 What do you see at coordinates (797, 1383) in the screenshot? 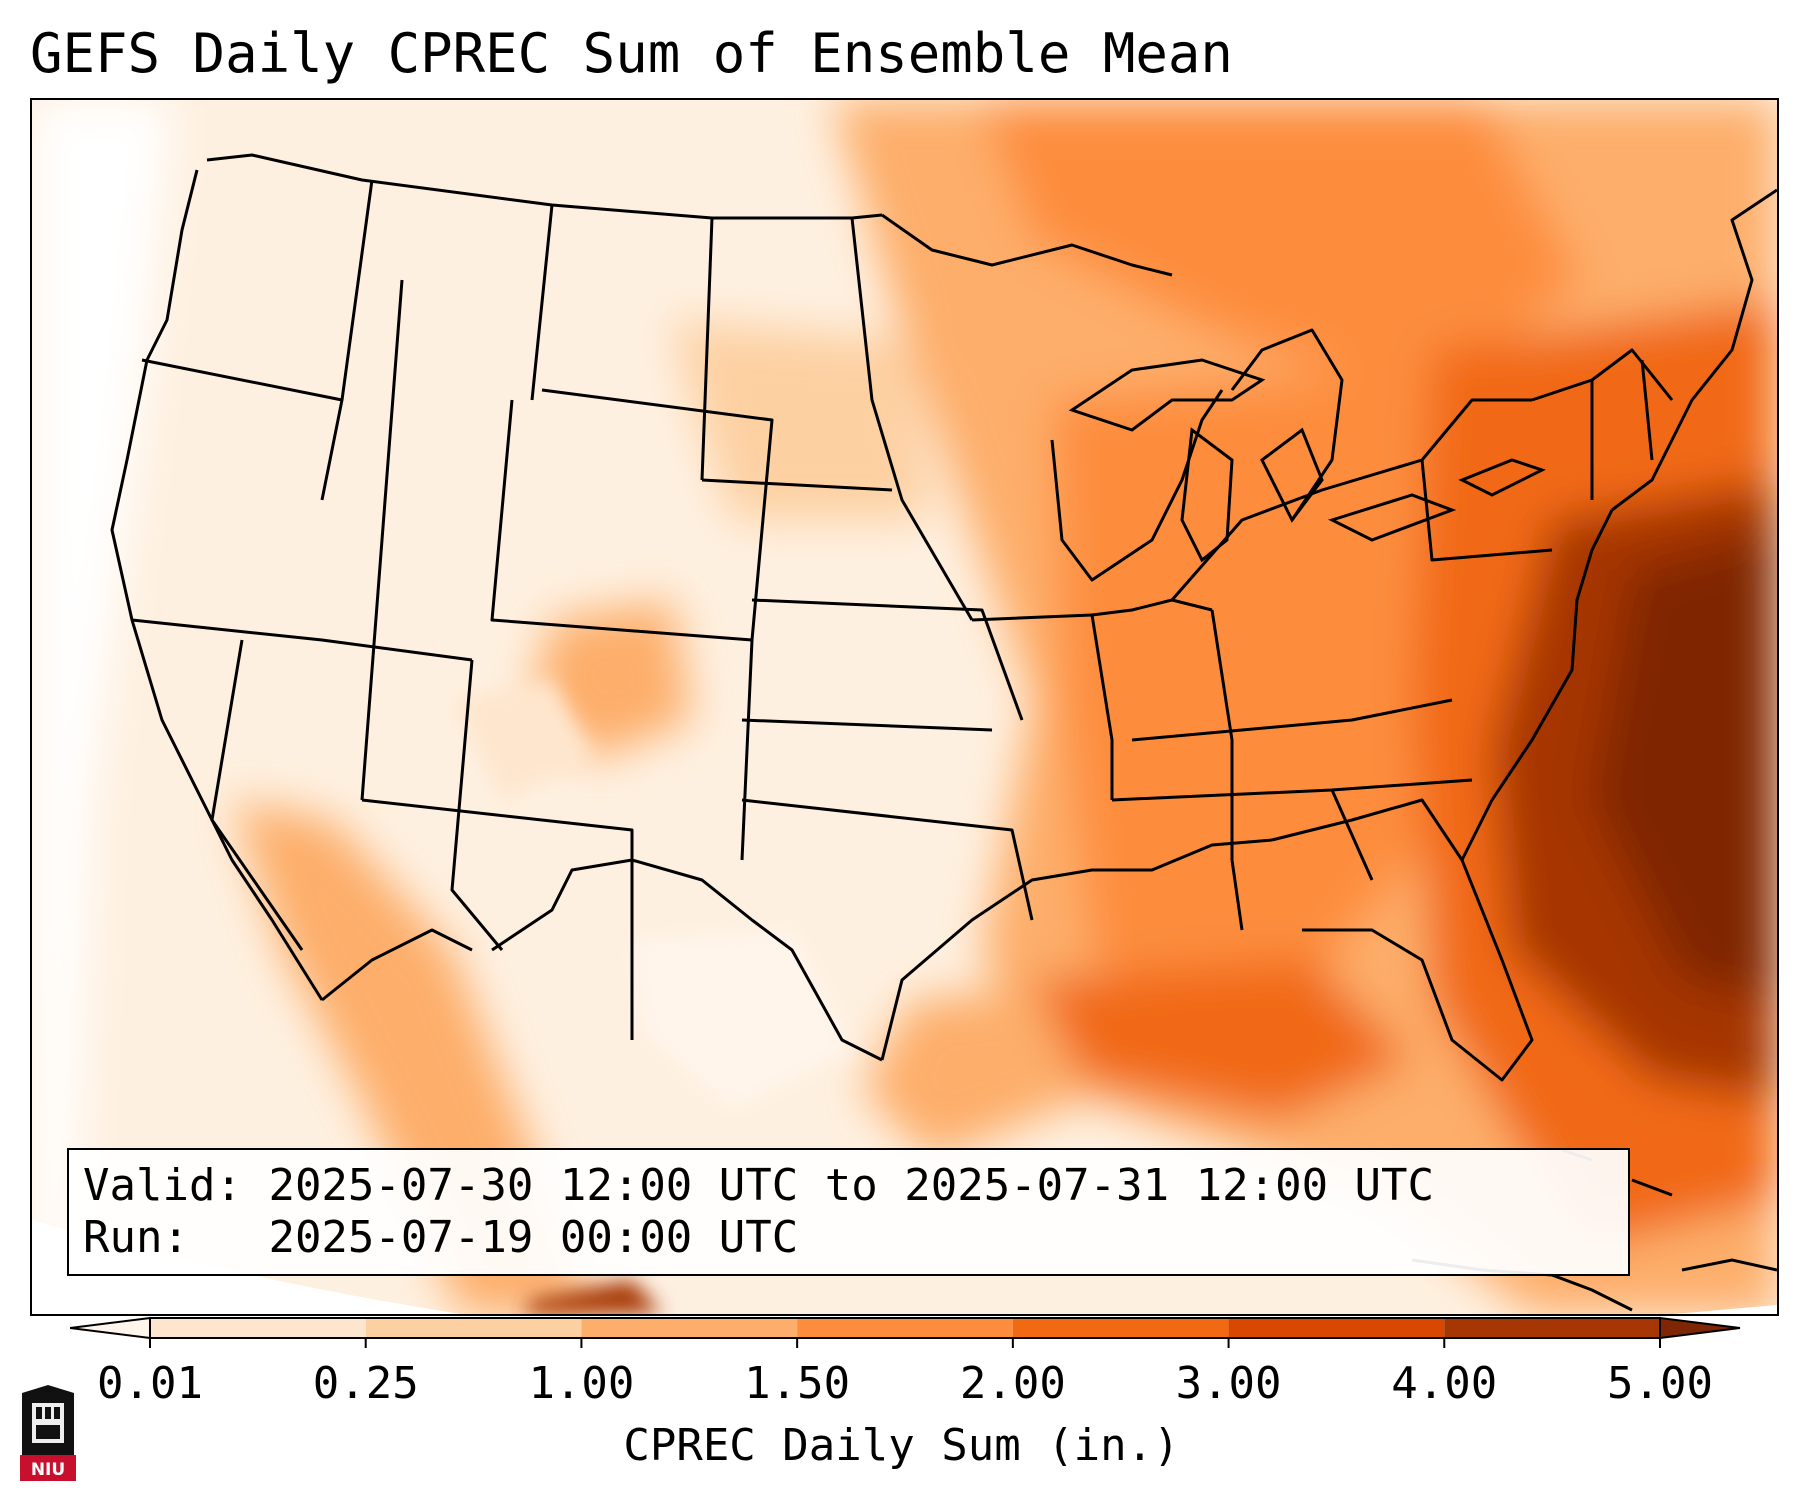
I see `colorbar-tick-3: 1.50` at bounding box center [797, 1383].